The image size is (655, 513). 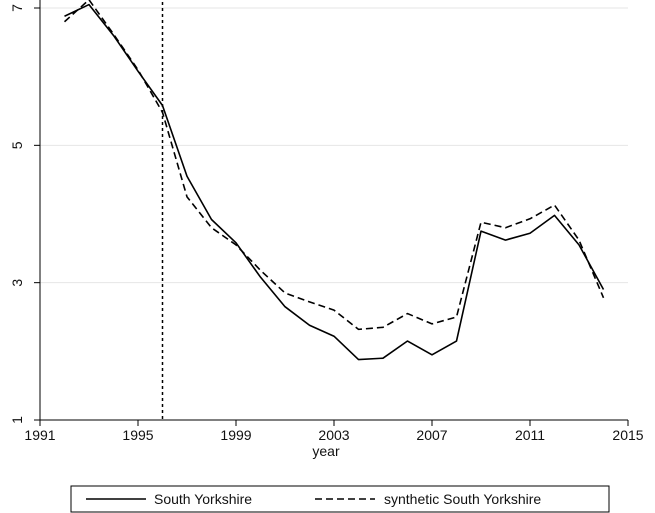 I want to click on legend-label-synthetic-south-yorkshire: synthetic South Yorkshire, so click(x=462, y=499).